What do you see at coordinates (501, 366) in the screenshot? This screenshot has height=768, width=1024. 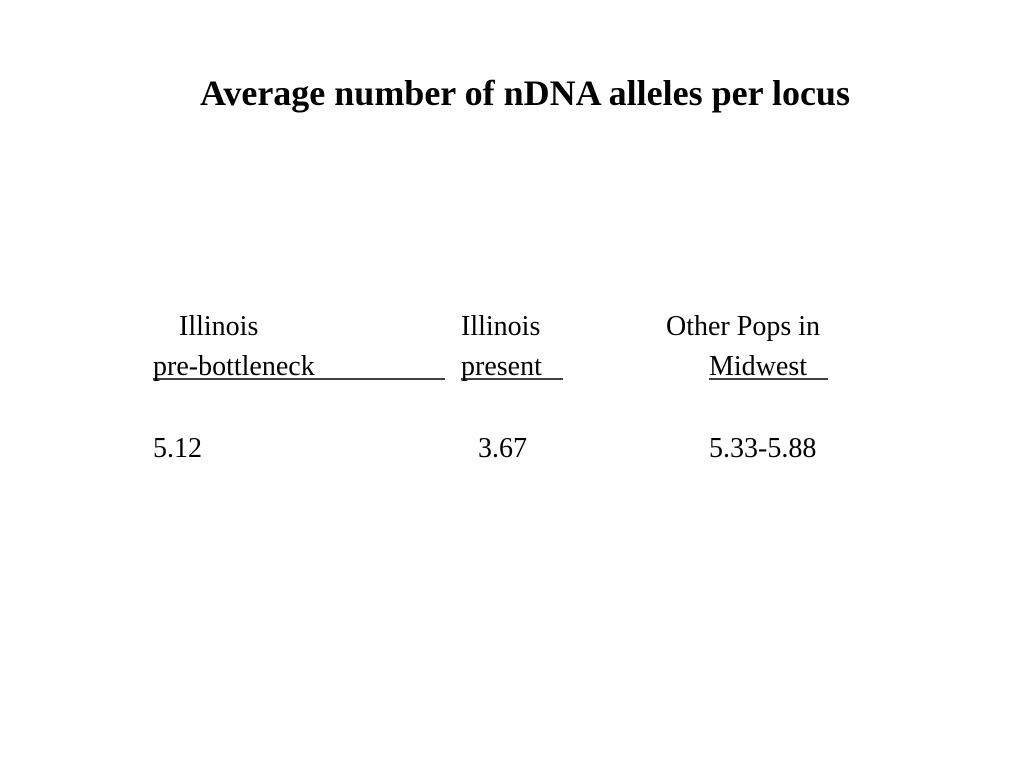 I see `column-header: present` at bounding box center [501, 366].